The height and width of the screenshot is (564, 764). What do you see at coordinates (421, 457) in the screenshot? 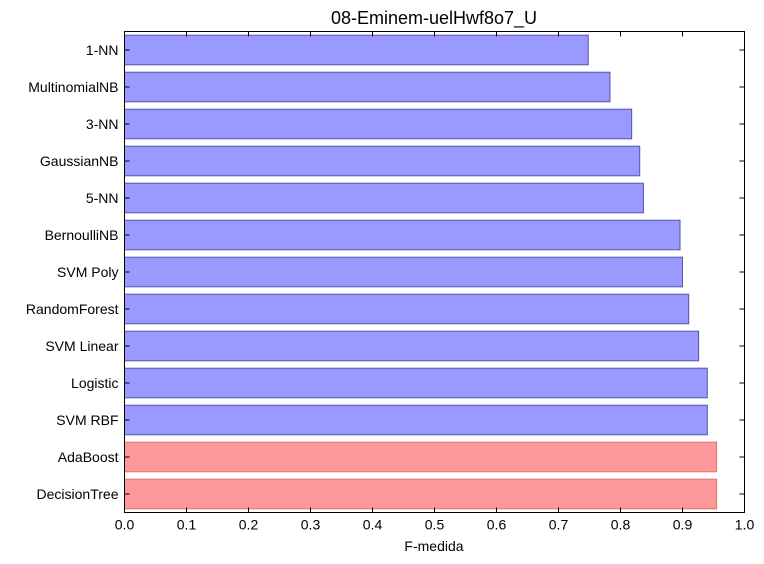
I see `bar-adaboost` at bounding box center [421, 457].